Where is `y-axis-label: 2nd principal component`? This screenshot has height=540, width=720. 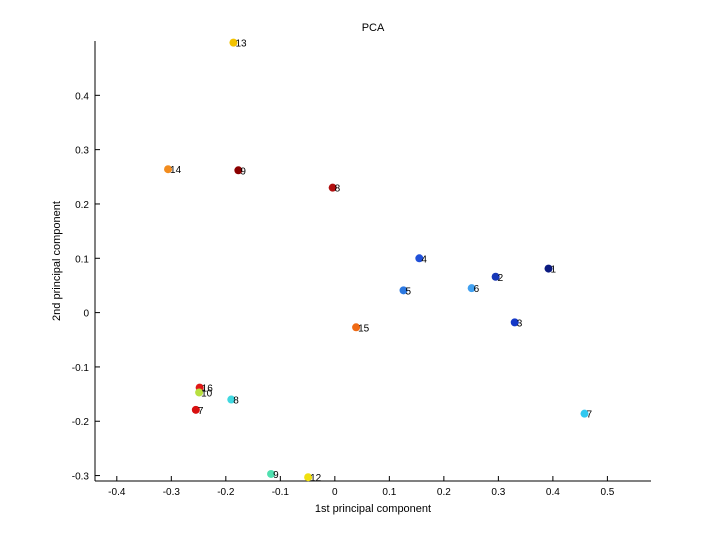
y-axis-label: 2nd principal component is located at coordinates (57, 261).